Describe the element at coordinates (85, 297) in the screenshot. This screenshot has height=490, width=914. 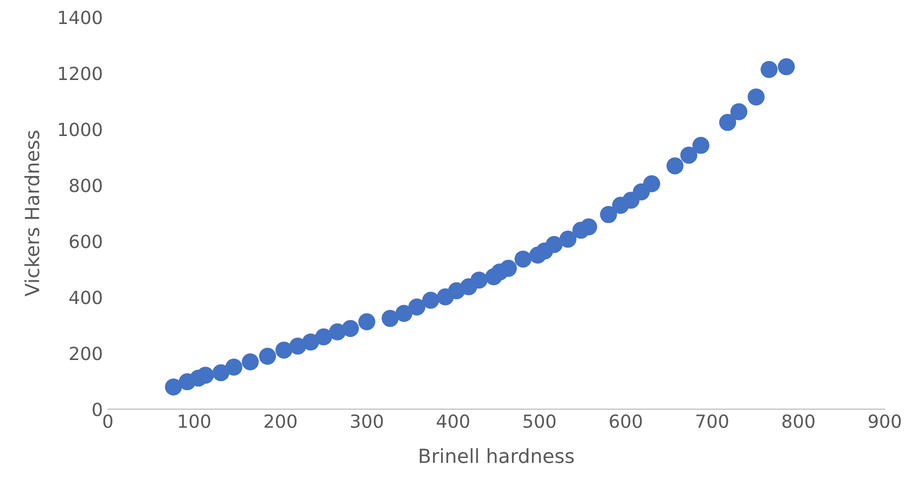
I see `y-tick-label: 400` at that location.